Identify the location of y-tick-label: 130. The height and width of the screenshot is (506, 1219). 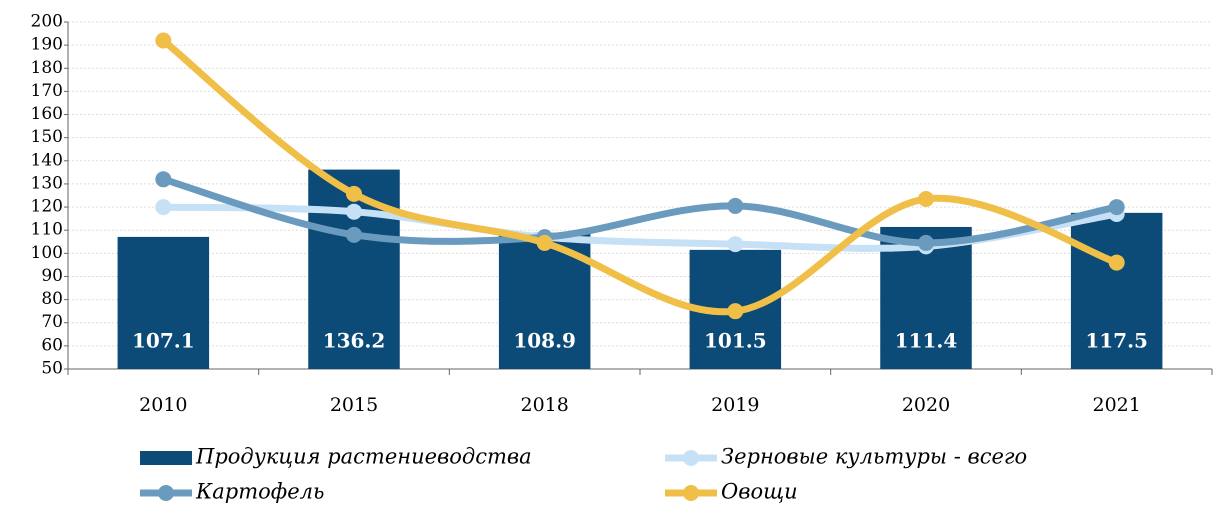
(47, 183).